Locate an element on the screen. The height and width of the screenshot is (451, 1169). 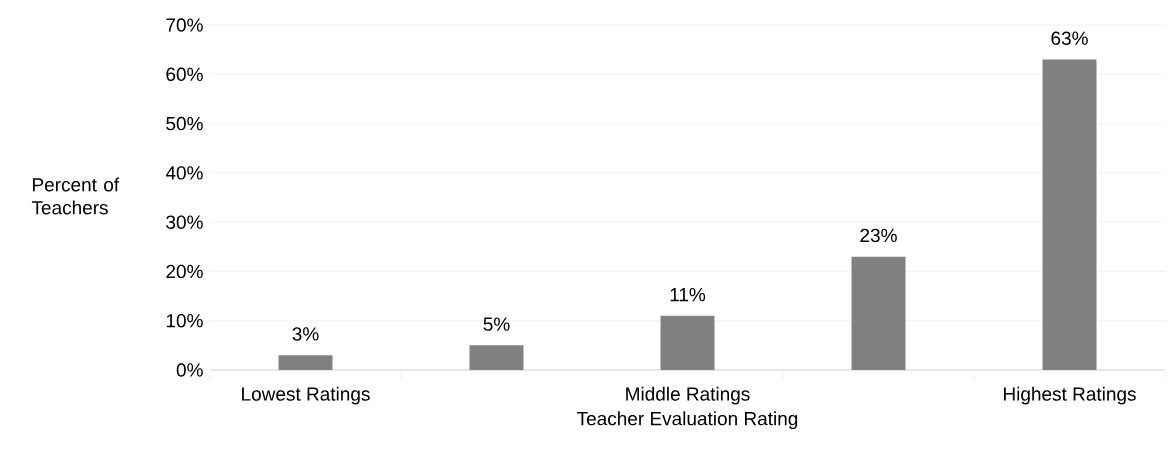
x-tick-label: Middle Ratings is located at coordinates (688, 395).